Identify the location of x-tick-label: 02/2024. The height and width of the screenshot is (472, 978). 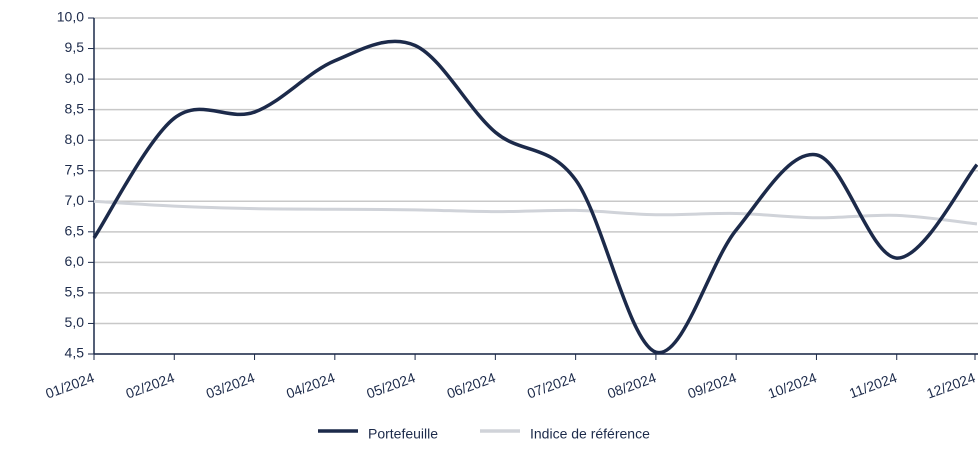
(150, 385).